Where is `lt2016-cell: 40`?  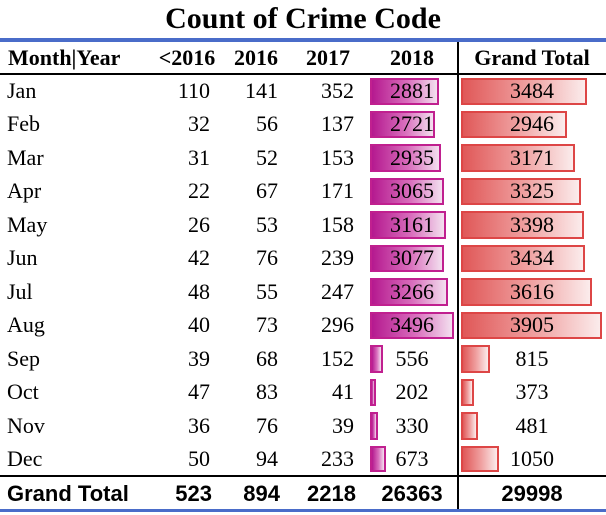
lt2016-cell: 40 is located at coordinates (199, 325).